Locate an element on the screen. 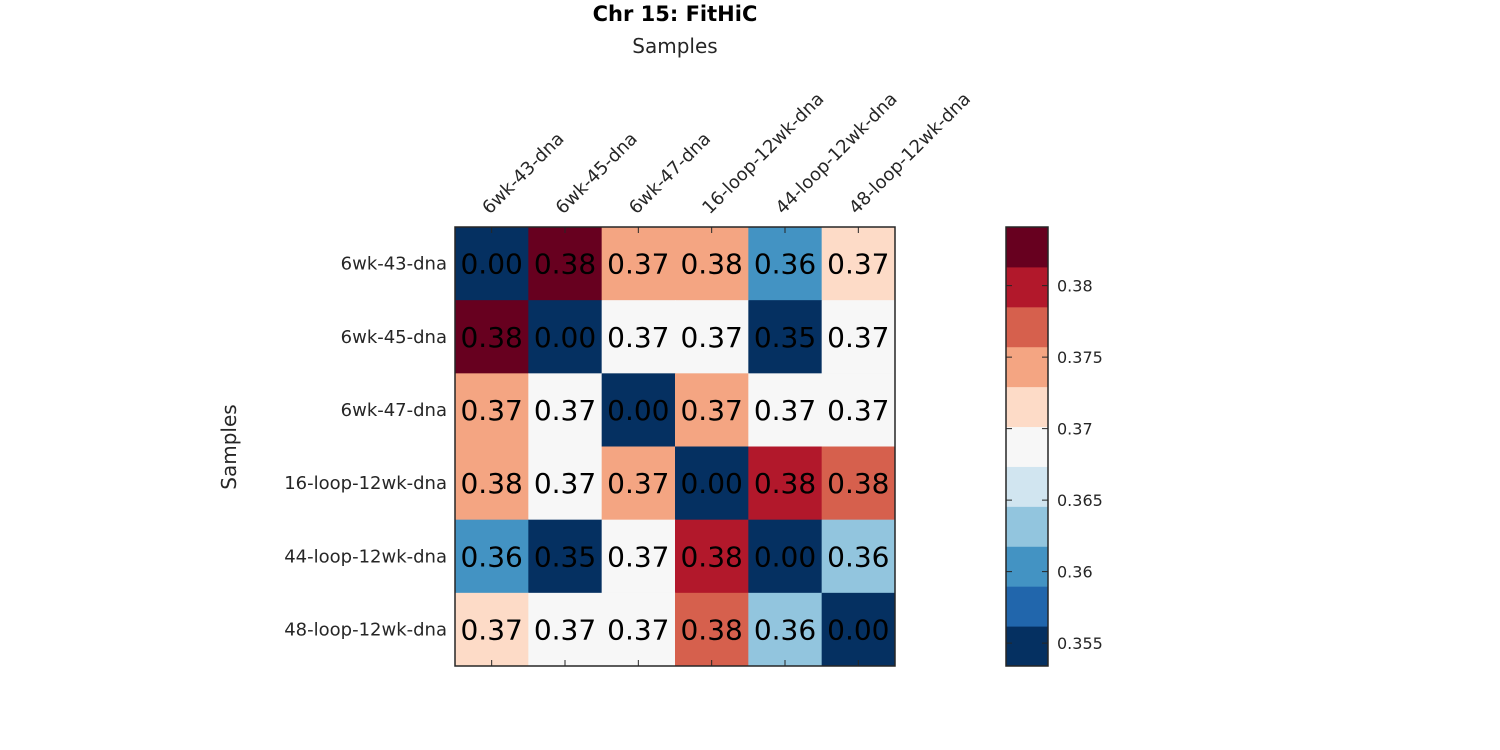 The width and height of the screenshot is (1500, 750). y-tick-label: 16-loop-12wk-dna is located at coordinates (365, 483).